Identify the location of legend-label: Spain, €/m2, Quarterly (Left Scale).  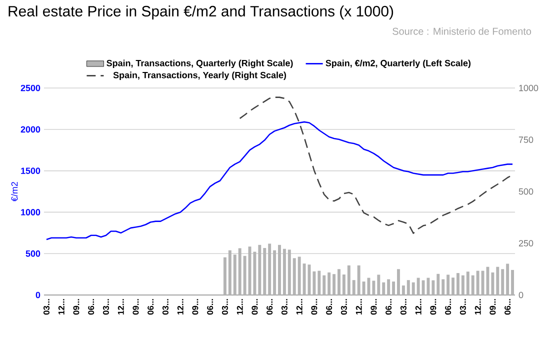
(398, 64).